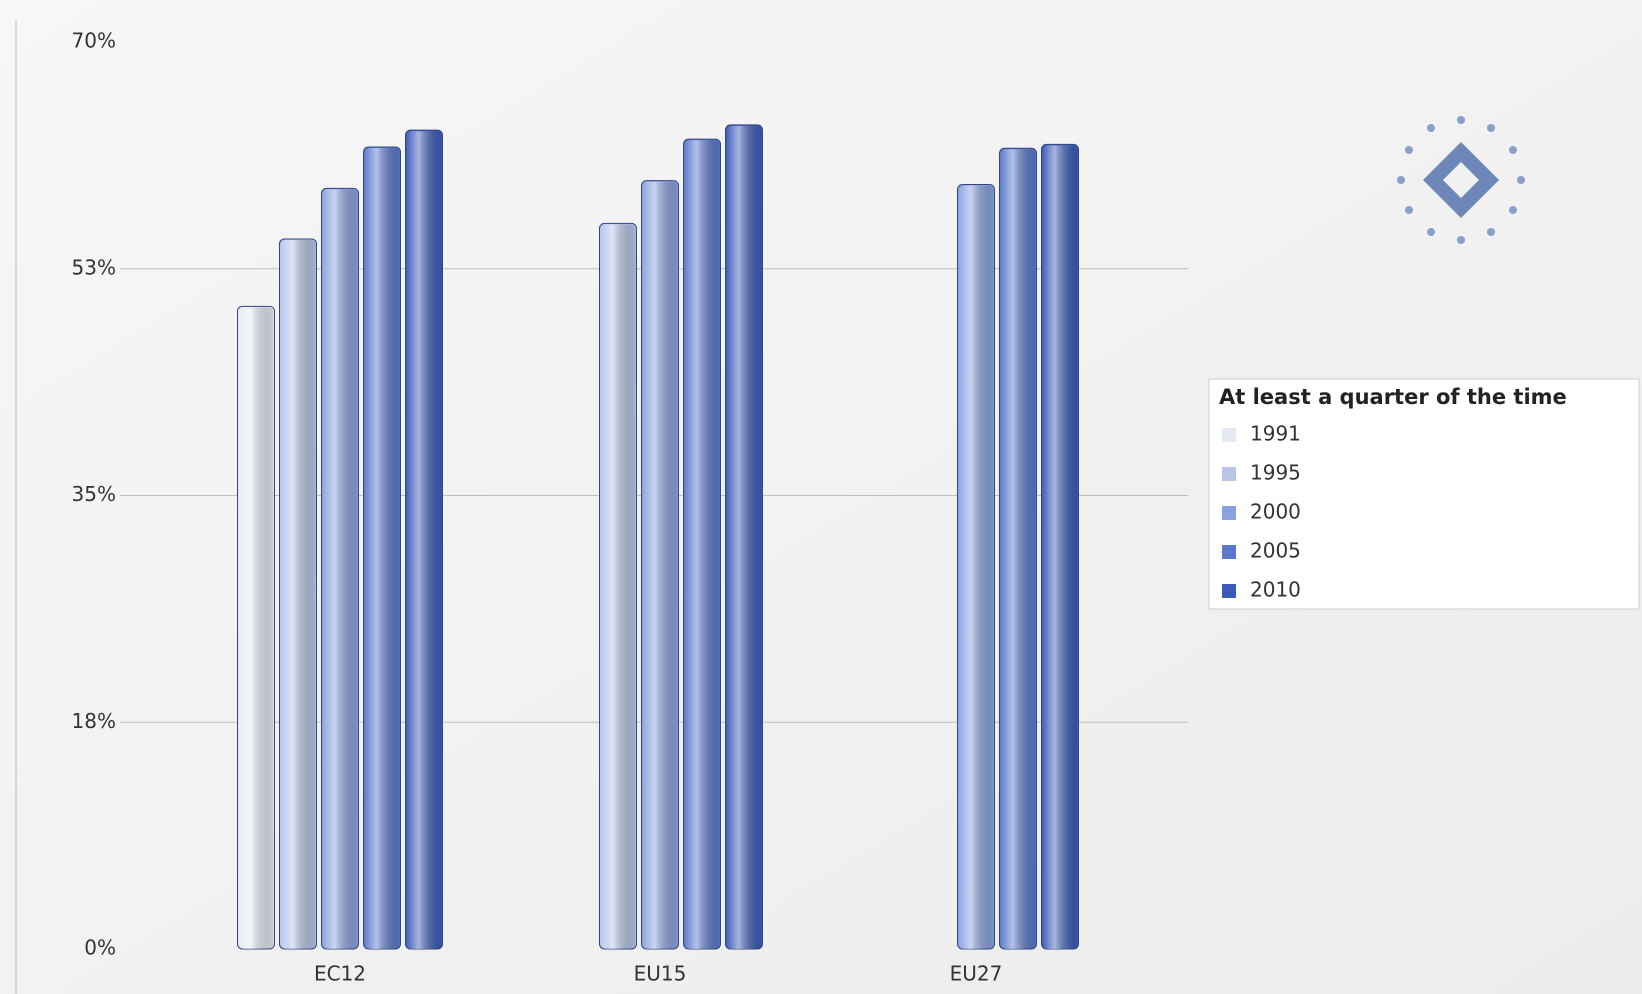 This screenshot has height=994, width=1642. I want to click on x-tick-label: EC12, so click(340, 974).